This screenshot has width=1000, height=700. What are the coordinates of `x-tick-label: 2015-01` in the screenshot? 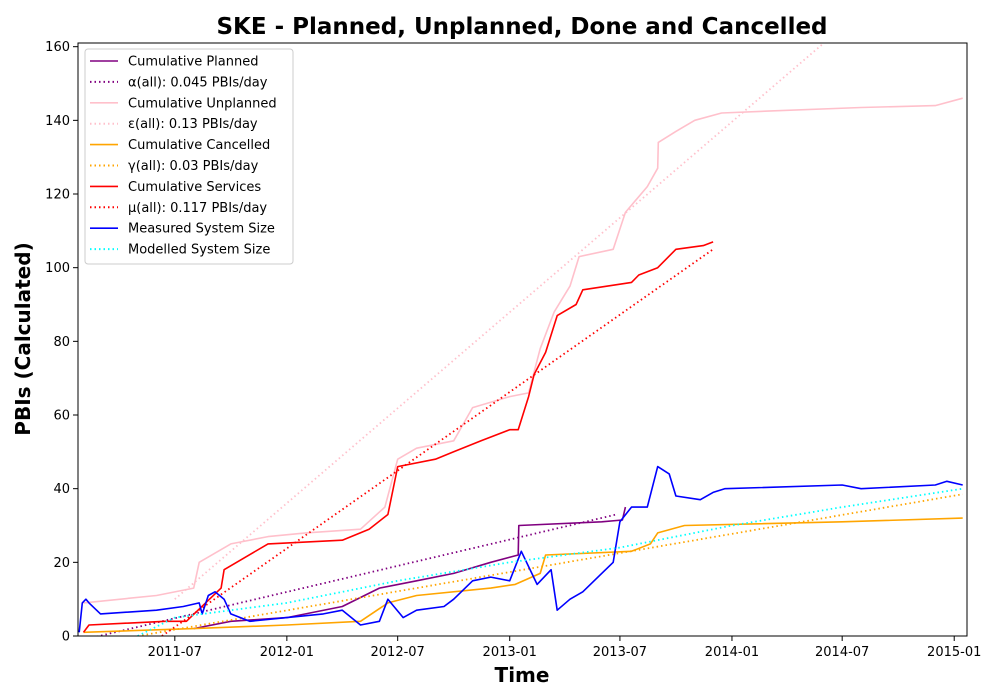 It's located at (954, 652).